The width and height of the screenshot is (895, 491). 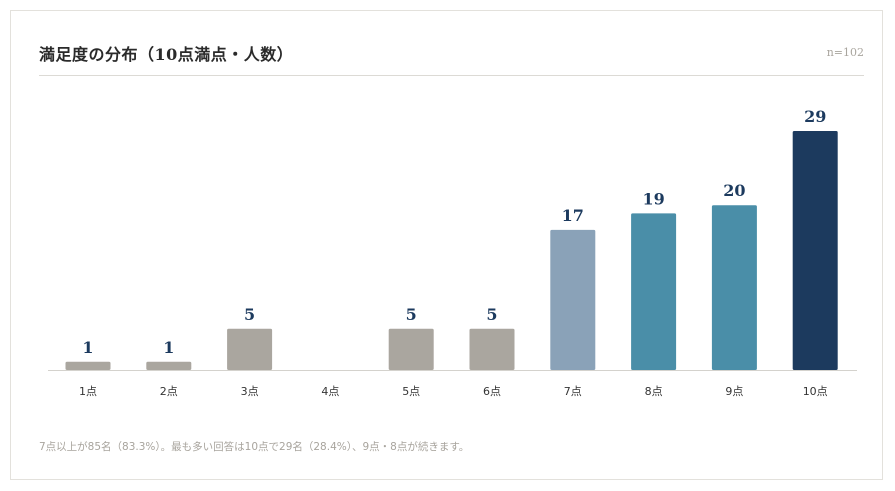 I want to click on value-label-3: 5, so click(x=249, y=314).